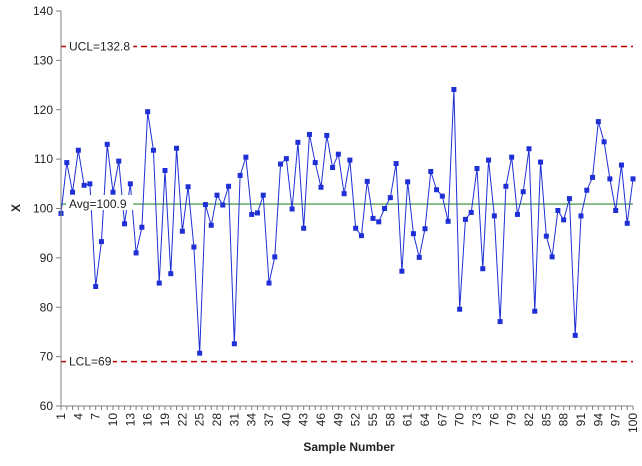  Describe the element at coordinates (96, 416) in the screenshot. I see `x-tick-label: 7` at that location.